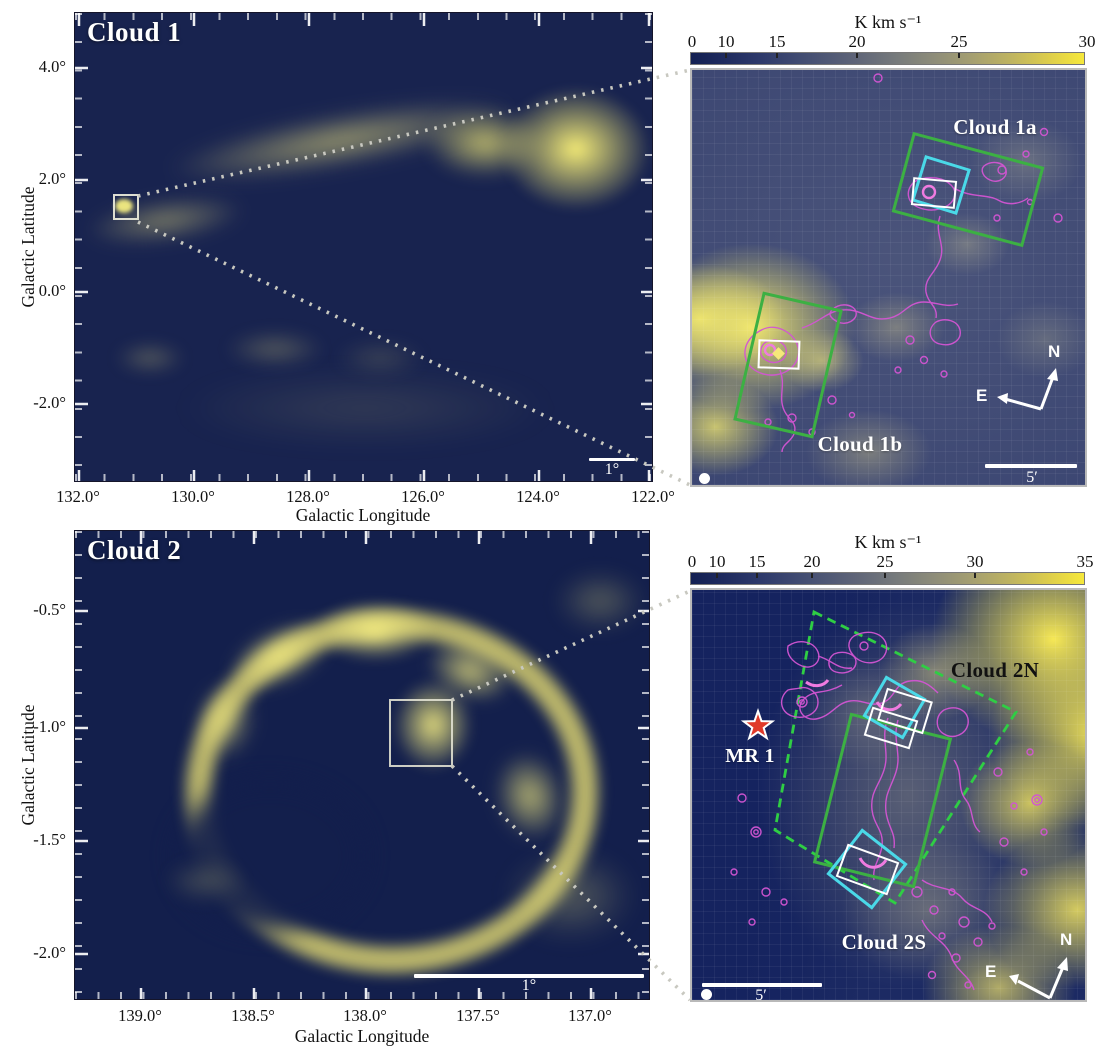  Describe the element at coordinates (590, 1015) in the screenshot. I see `x-tick-label: 137.0°` at that location.